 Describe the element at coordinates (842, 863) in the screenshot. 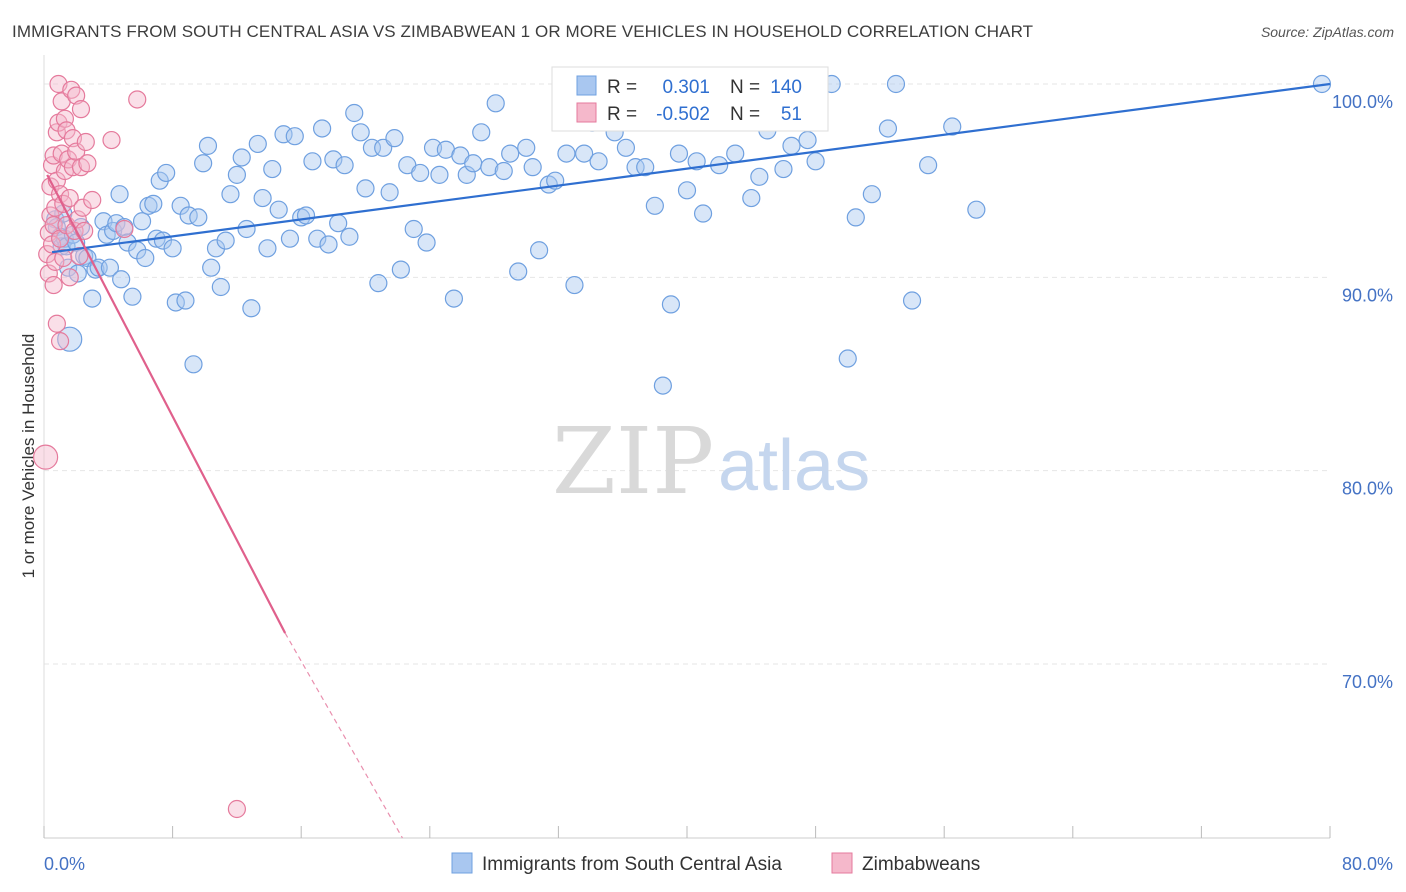

I see `legend-swatch-zimbabweans` at that location.